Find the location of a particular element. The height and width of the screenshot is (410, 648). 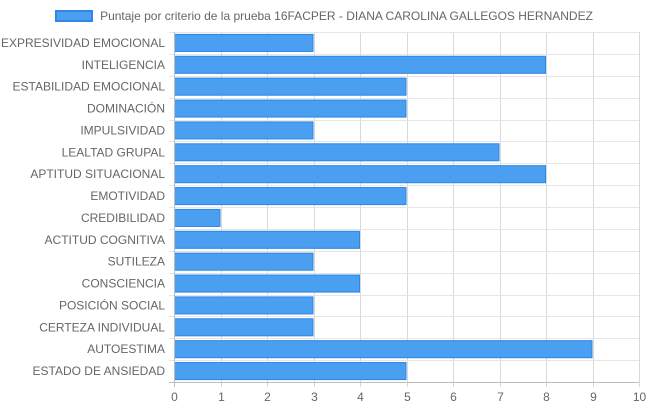

x-tick-label: 8 is located at coordinates (546, 397).